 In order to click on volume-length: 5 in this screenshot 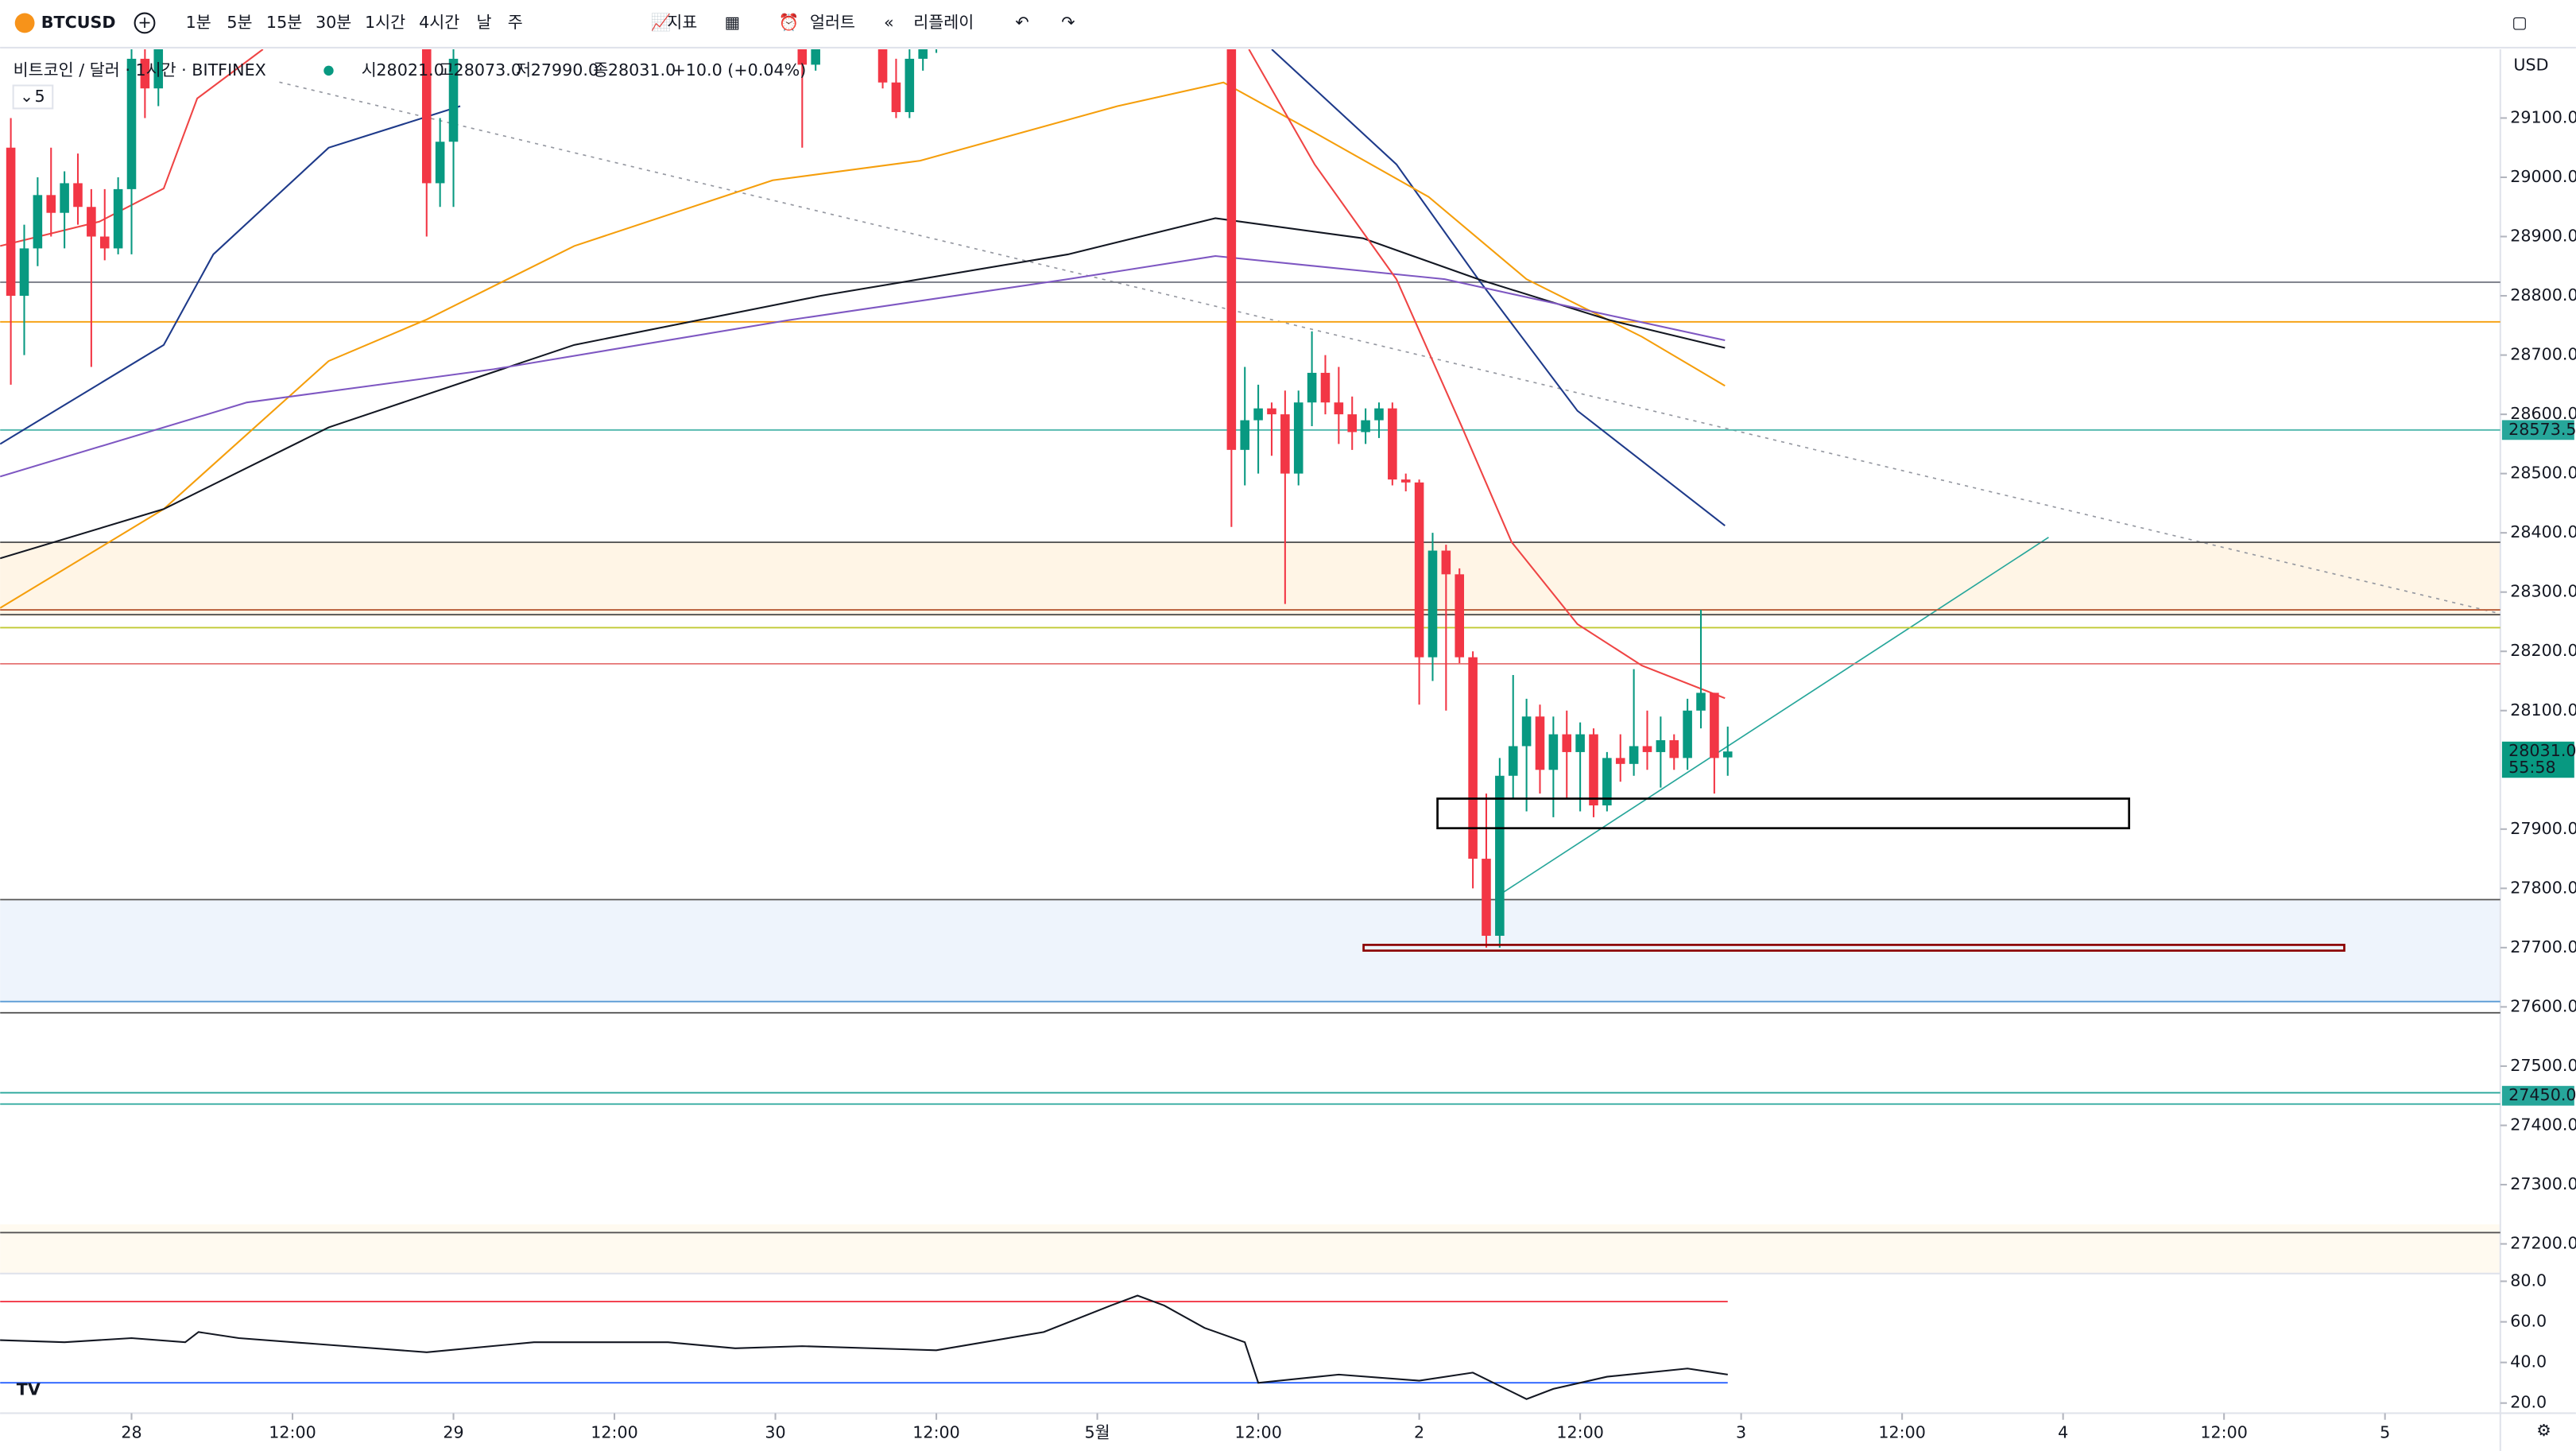, I will do `click(40, 96)`.